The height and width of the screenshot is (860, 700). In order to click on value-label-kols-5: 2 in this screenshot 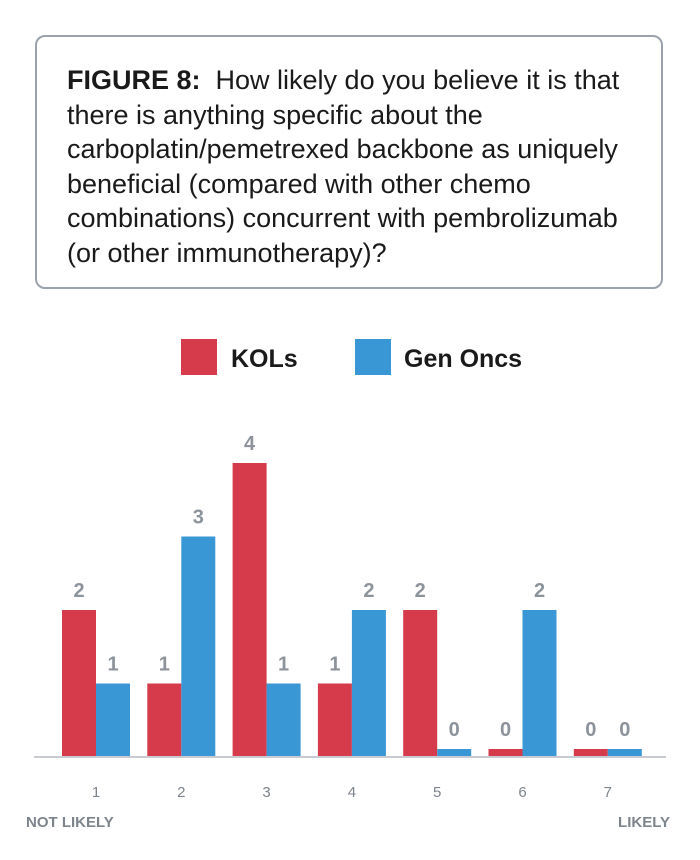, I will do `click(420, 591)`.